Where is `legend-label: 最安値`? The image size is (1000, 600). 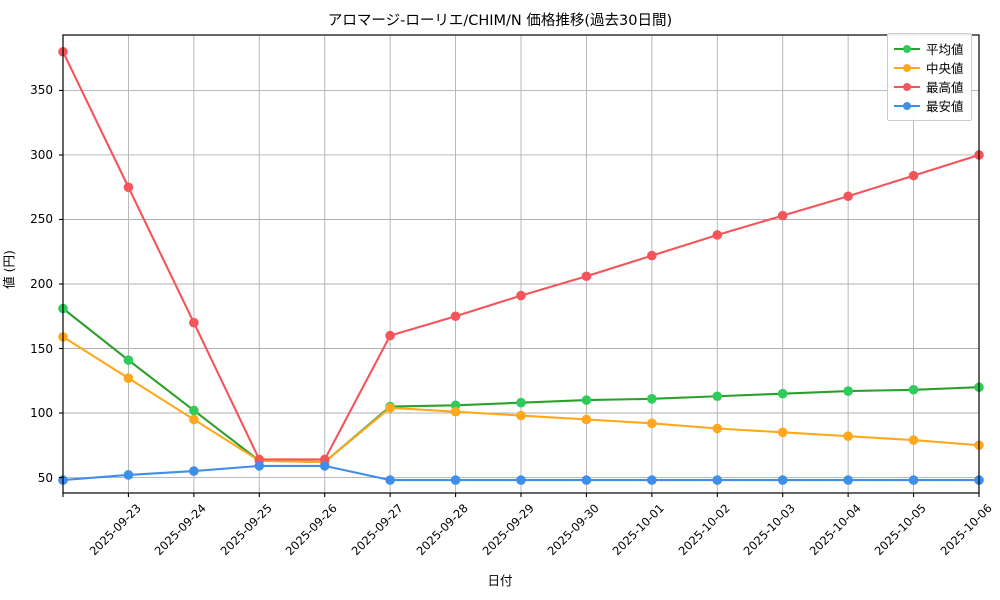
legend-label: 最安値 is located at coordinates (945, 106).